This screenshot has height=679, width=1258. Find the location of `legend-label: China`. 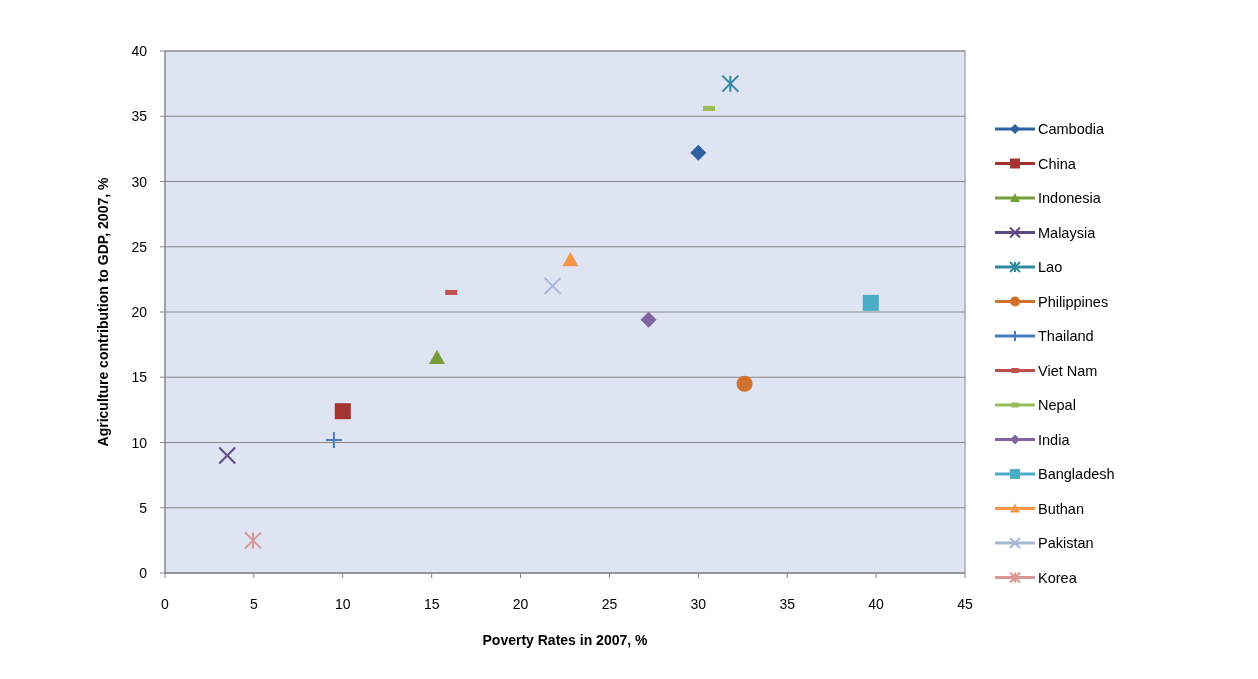

legend-label: China is located at coordinates (1057, 163).